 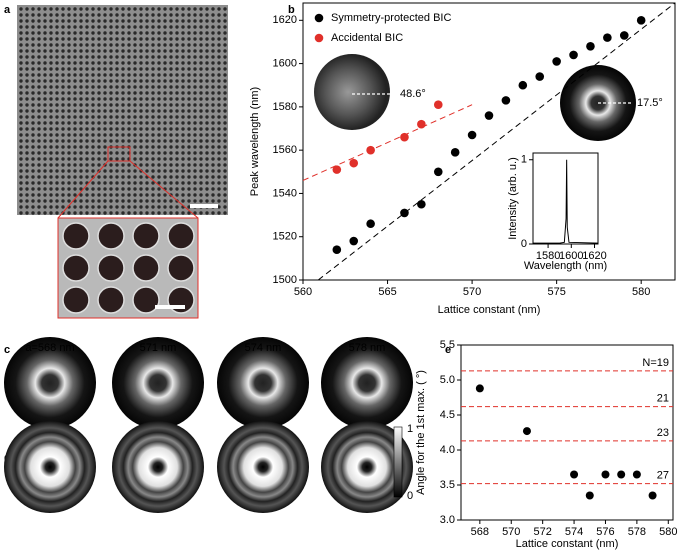 I want to click on x-tick-label: 578, so click(x=637, y=532).